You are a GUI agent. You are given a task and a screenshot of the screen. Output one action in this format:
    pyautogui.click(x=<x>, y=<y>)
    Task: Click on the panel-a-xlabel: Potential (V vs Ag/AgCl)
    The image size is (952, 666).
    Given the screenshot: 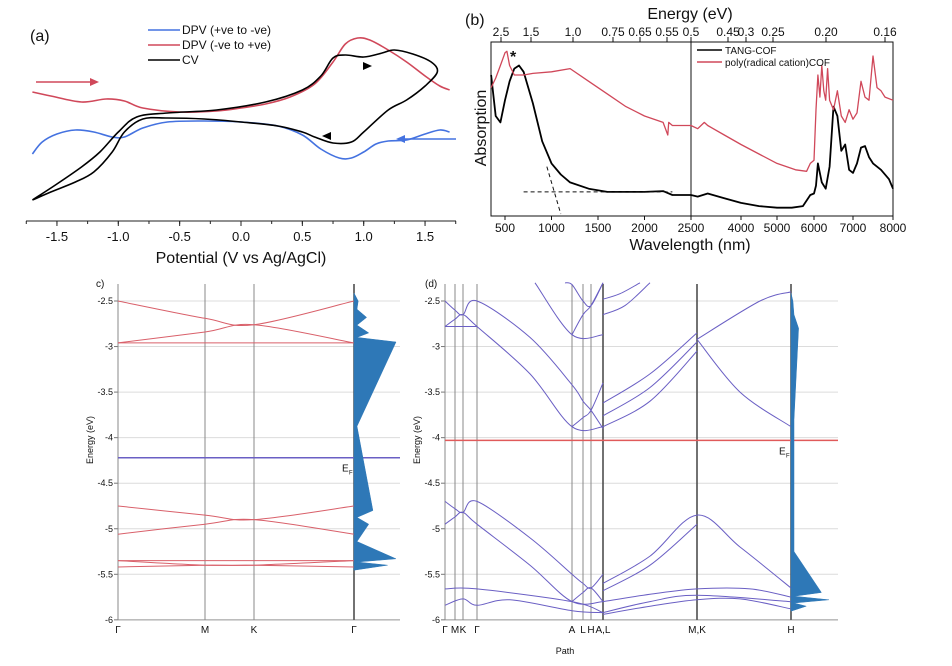 What is the action you would take?
    pyautogui.click(x=241, y=258)
    